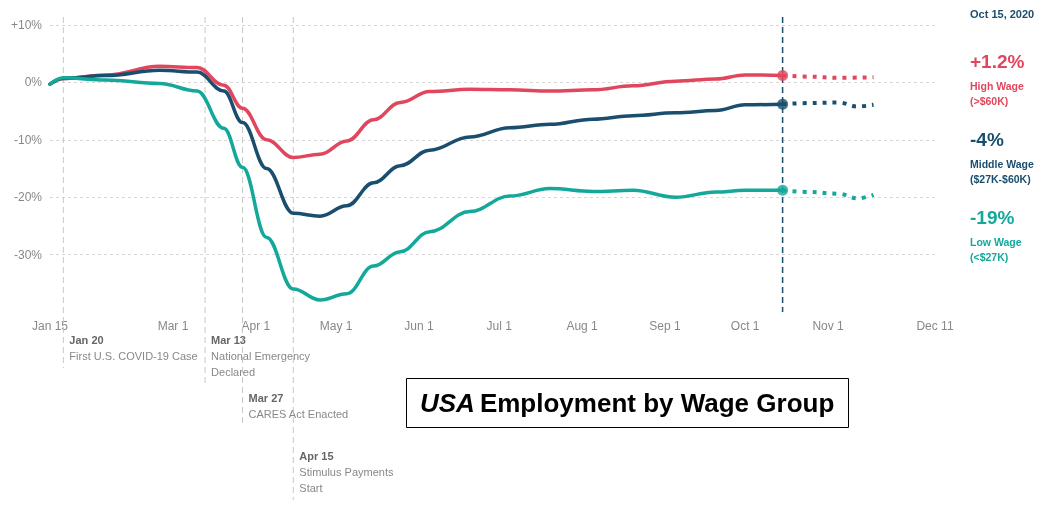  Describe the element at coordinates (298, 406) in the screenshot. I see `ref-line-label: Mar 27 CARES Act Enacted` at that location.